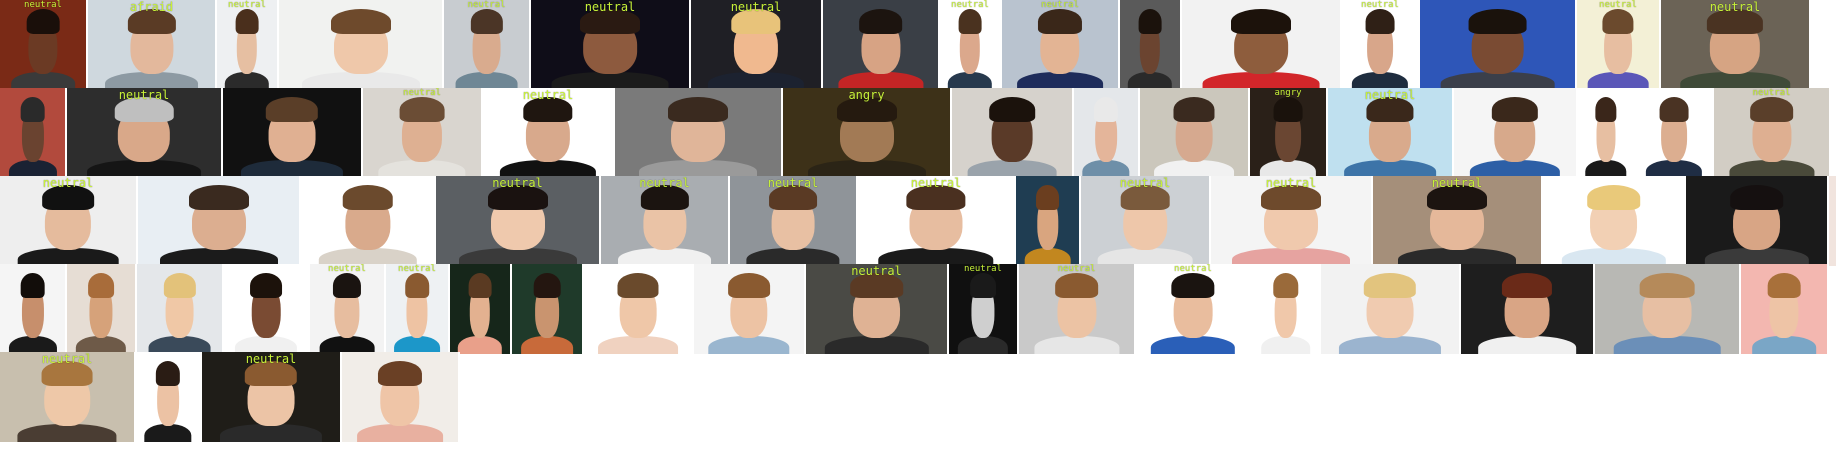 The height and width of the screenshot is (456, 1836). What do you see at coordinates (152, 45) in the screenshot?
I see `face-thumbnail: afraid` at bounding box center [152, 45].